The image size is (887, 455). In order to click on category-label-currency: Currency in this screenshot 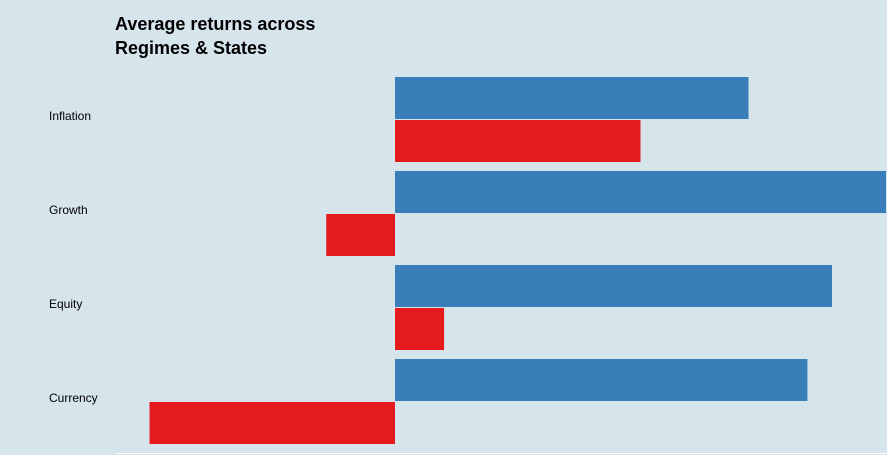, I will do `click(73, 398)`.